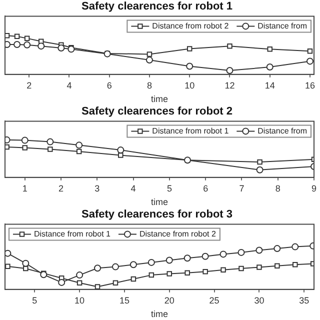  I want to click on x-tick-label: 16, so click(309, 85).